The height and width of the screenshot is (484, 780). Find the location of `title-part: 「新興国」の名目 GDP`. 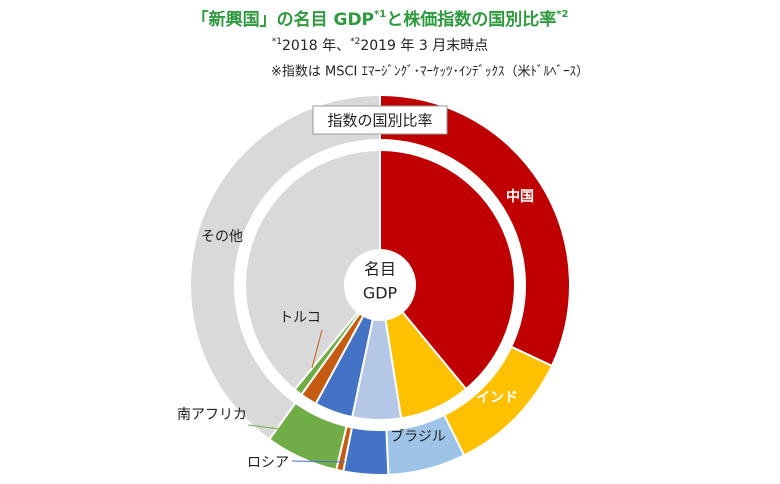

title-part: 「新興国」の名目 GDP is located at coordinates (283, 19).